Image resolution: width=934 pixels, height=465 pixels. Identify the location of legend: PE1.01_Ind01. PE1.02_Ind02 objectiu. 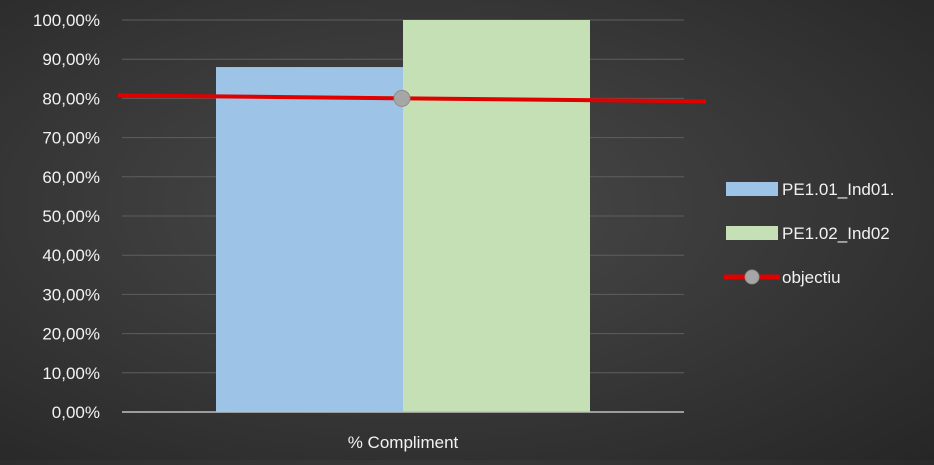
(809, 233).